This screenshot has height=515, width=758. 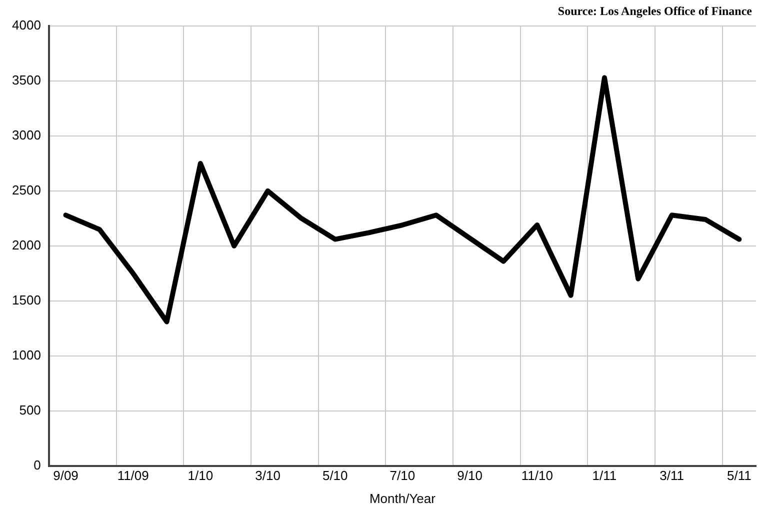 I want to click on y-tick-label: 1500, so click(x=26, y=300).